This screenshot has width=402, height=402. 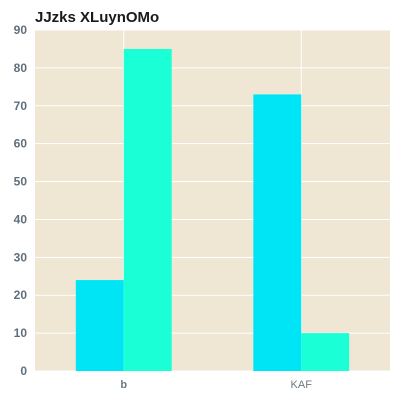 I want to click on y-tick-label: 40, so click(x=21, y=219).